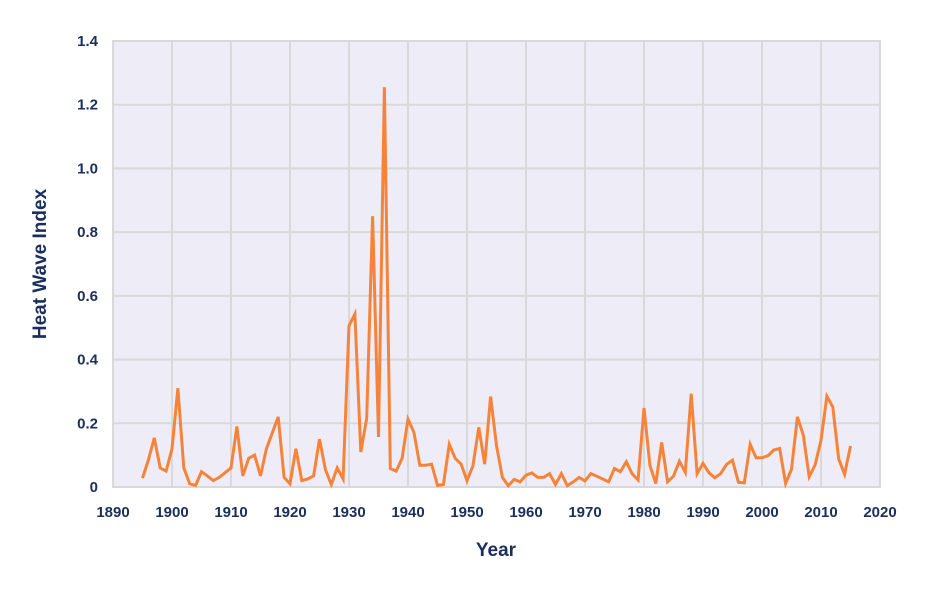 The image size is (928, 591). Describe the element at coordinates (88, 360) in the screenshot. I see `y-tick-label: 0.4` at that location.